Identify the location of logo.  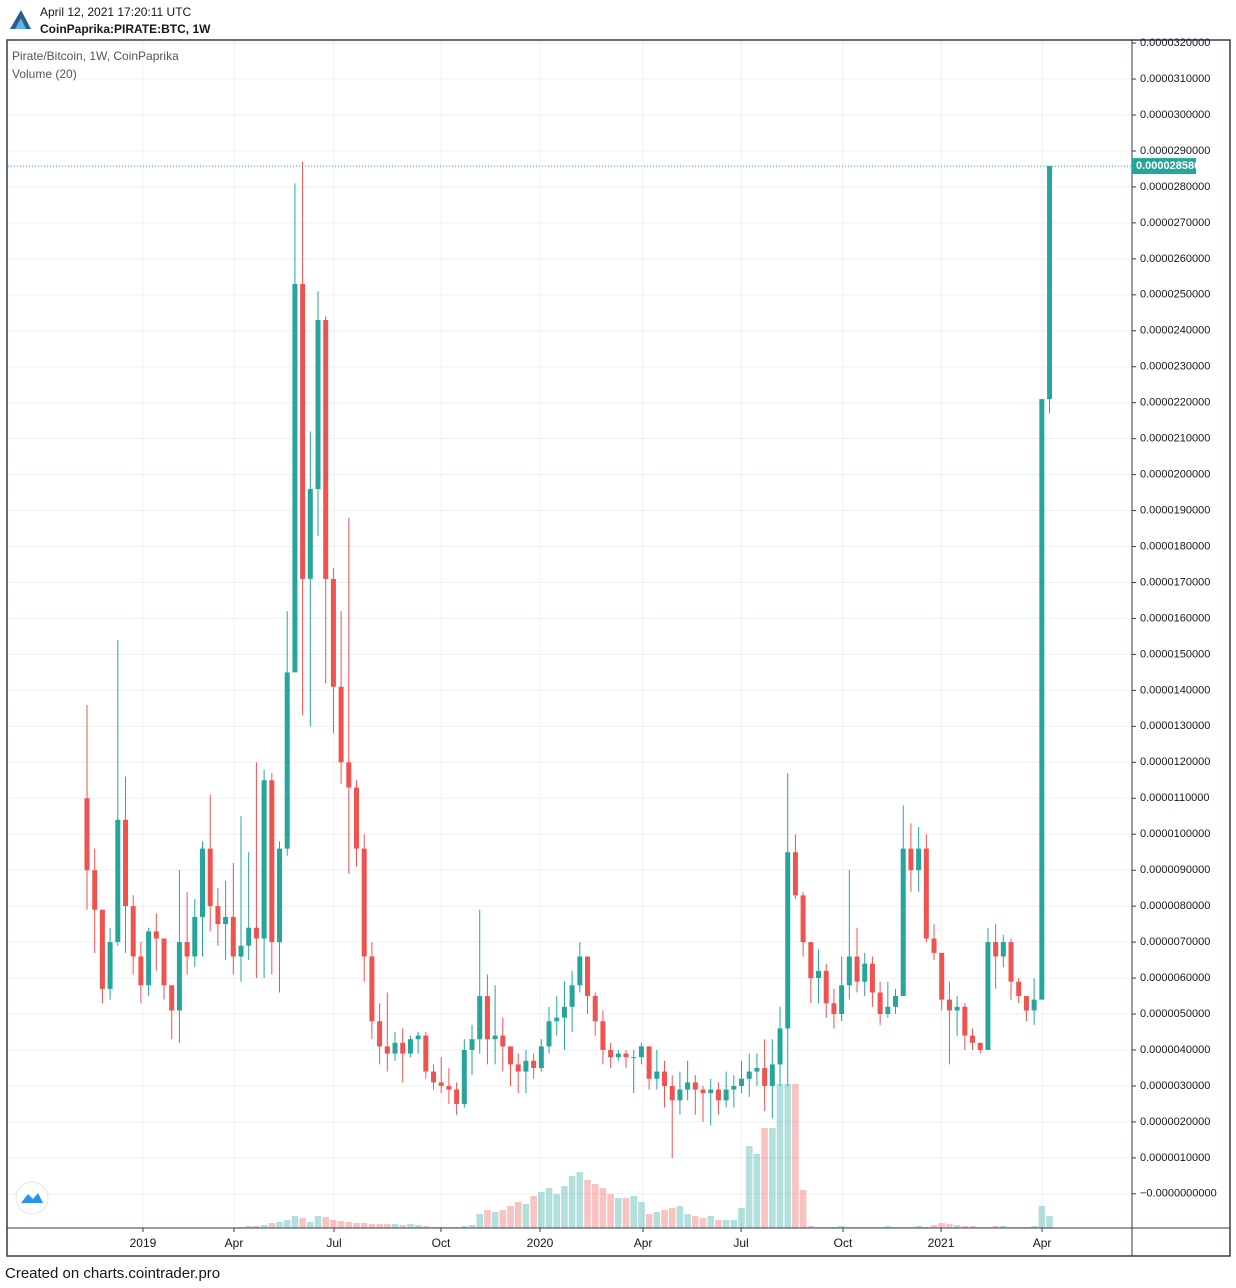
(20, 18).